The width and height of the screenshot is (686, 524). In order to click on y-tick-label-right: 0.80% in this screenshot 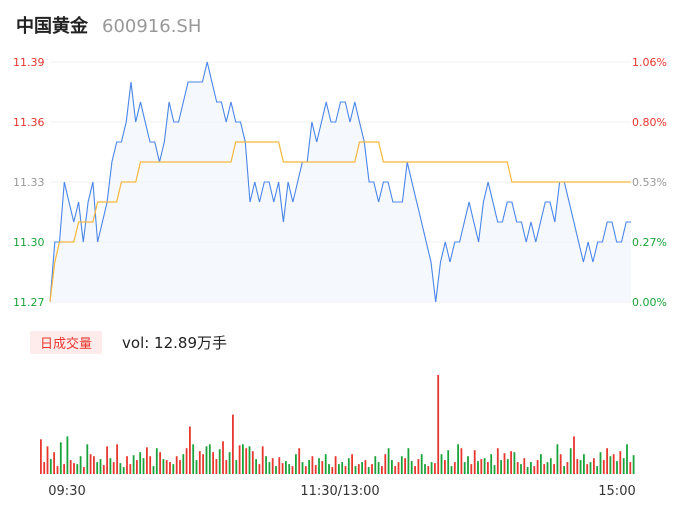, I will do `click(649, 122)`.